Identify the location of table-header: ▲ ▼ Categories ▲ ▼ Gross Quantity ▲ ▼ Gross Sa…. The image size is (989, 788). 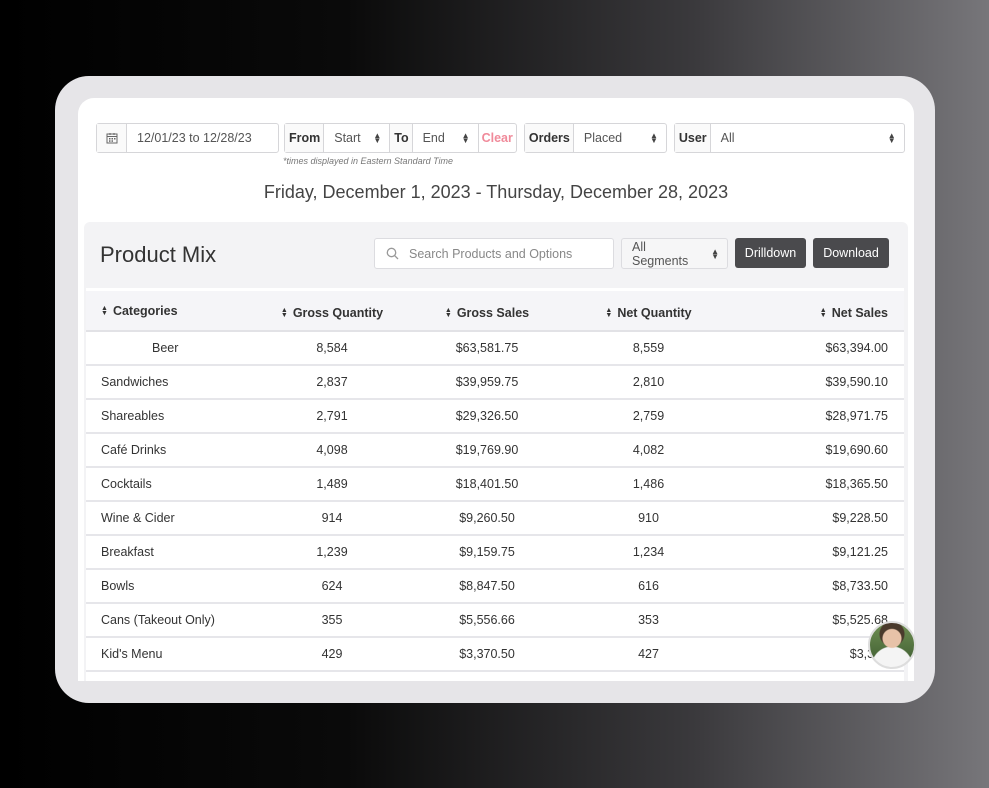
(495, 311).